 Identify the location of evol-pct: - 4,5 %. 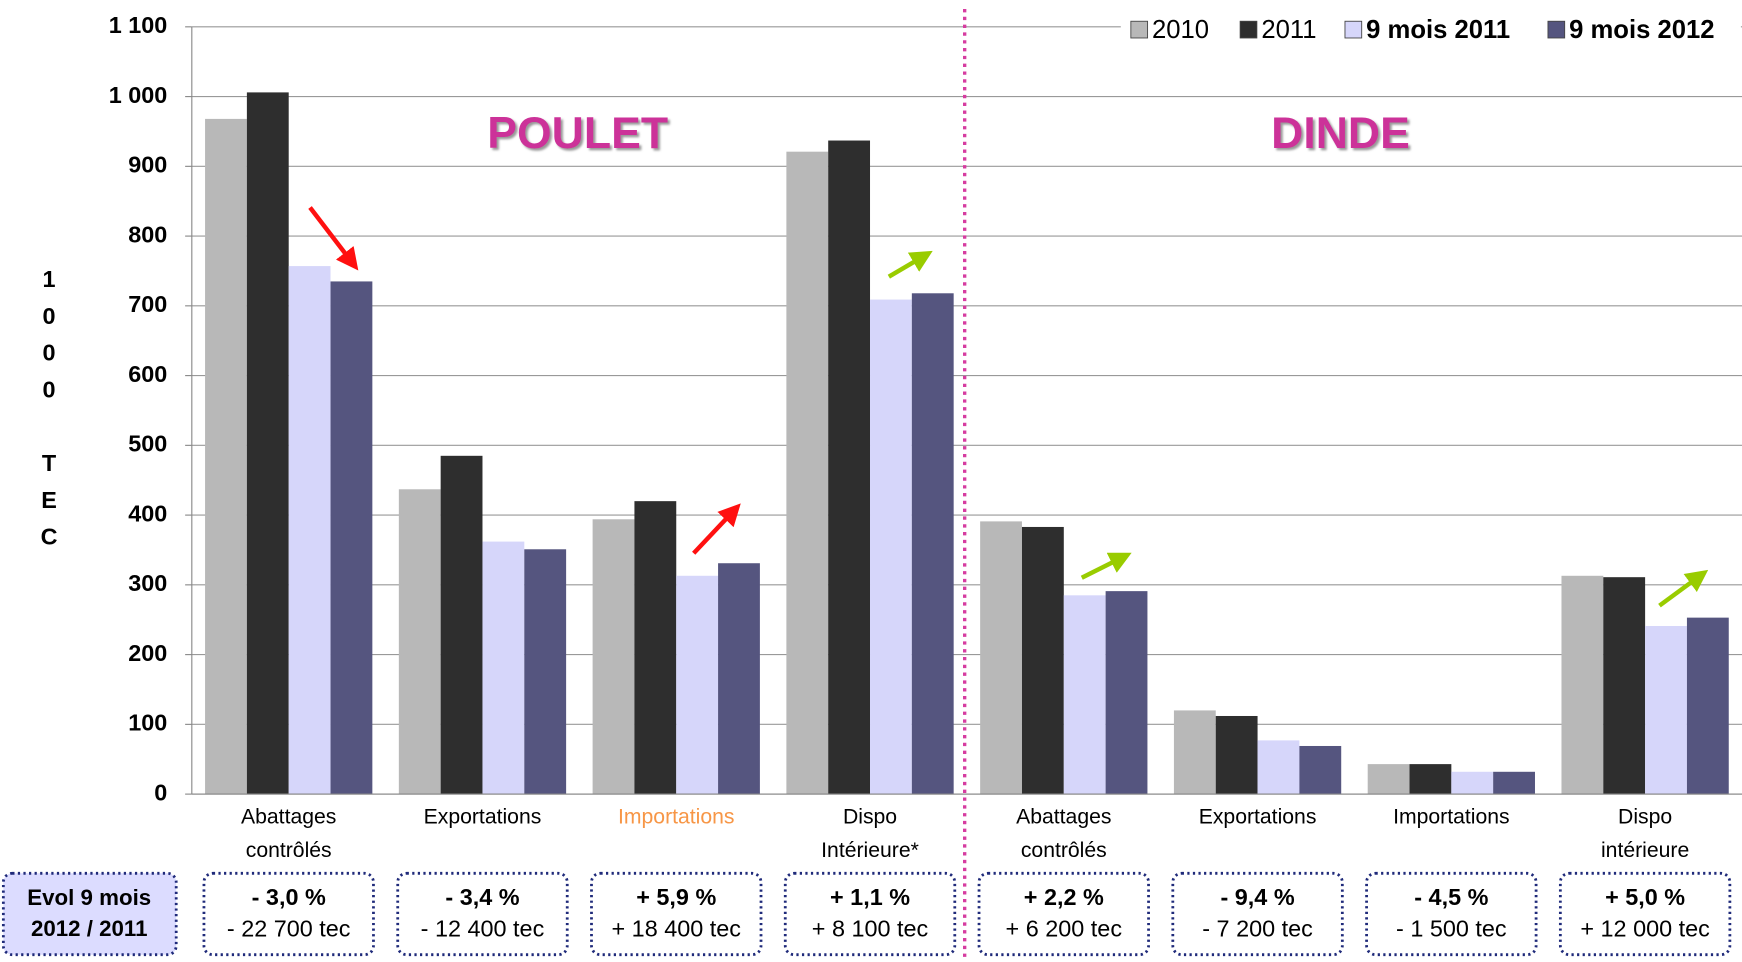
(1451, 897).